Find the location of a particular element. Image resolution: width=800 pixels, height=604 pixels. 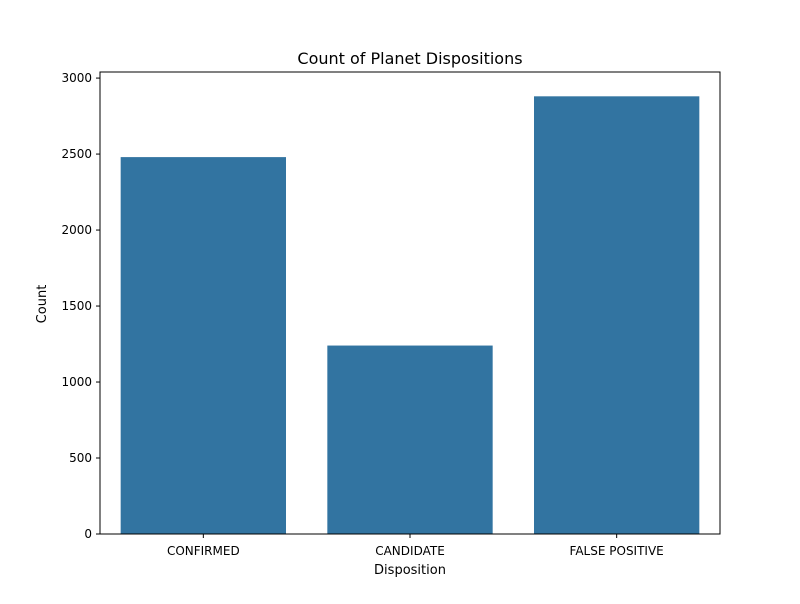

y-tick-label: 1500 is located at coordinates (76, 306).